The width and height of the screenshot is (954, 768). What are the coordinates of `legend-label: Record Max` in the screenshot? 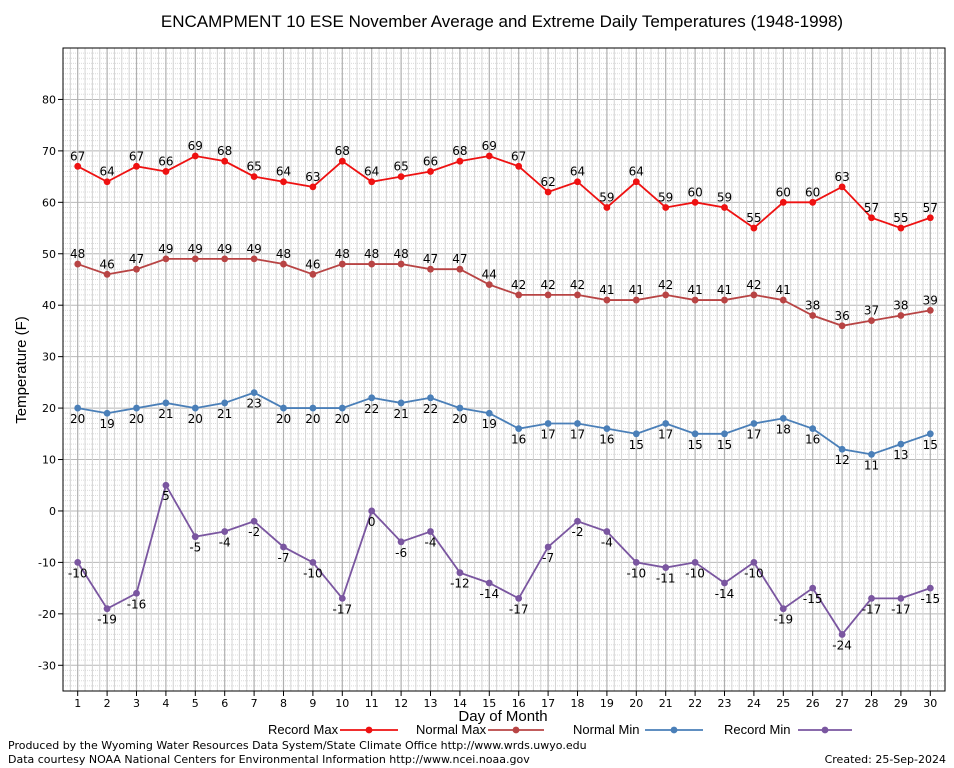 It's located at (303, 729).